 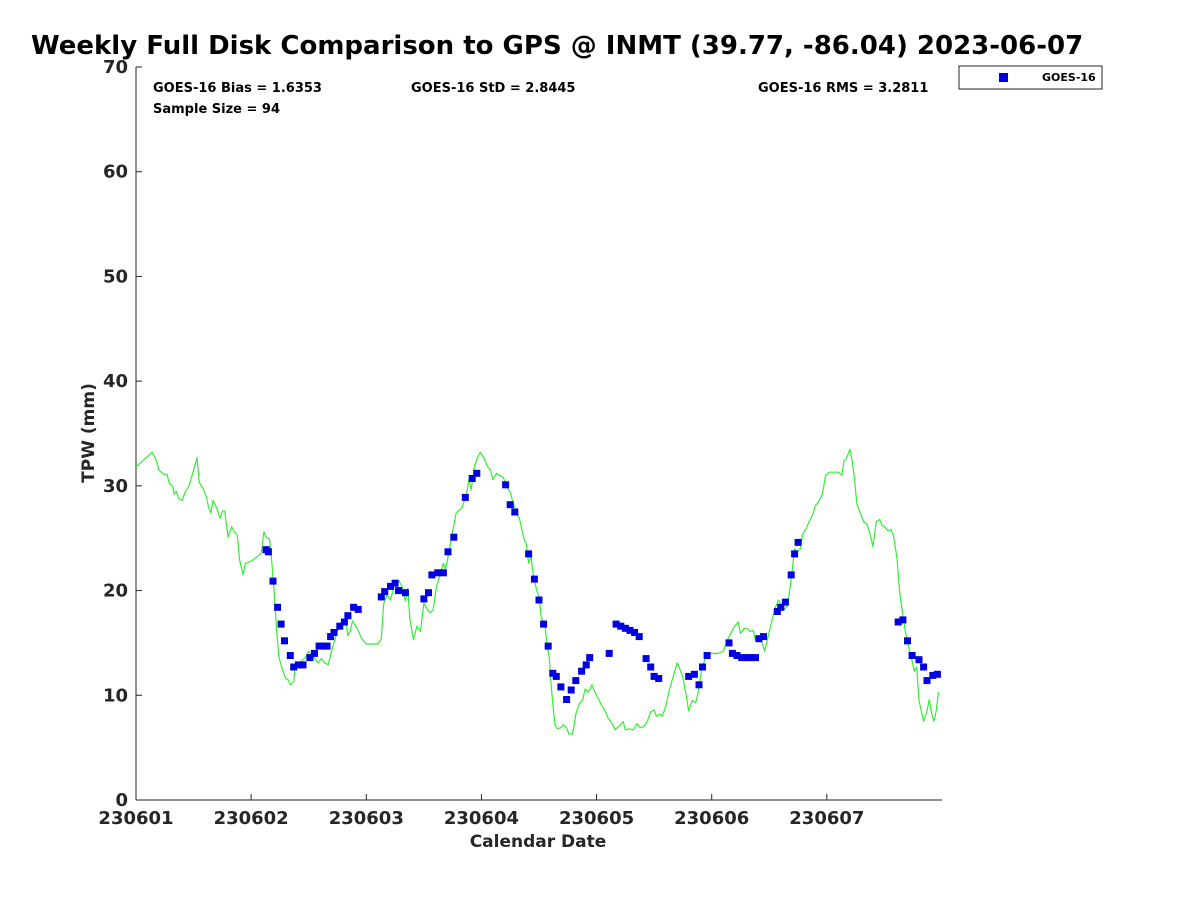 I want to click on y-tick-label: 20, so click(x=115, y=591).